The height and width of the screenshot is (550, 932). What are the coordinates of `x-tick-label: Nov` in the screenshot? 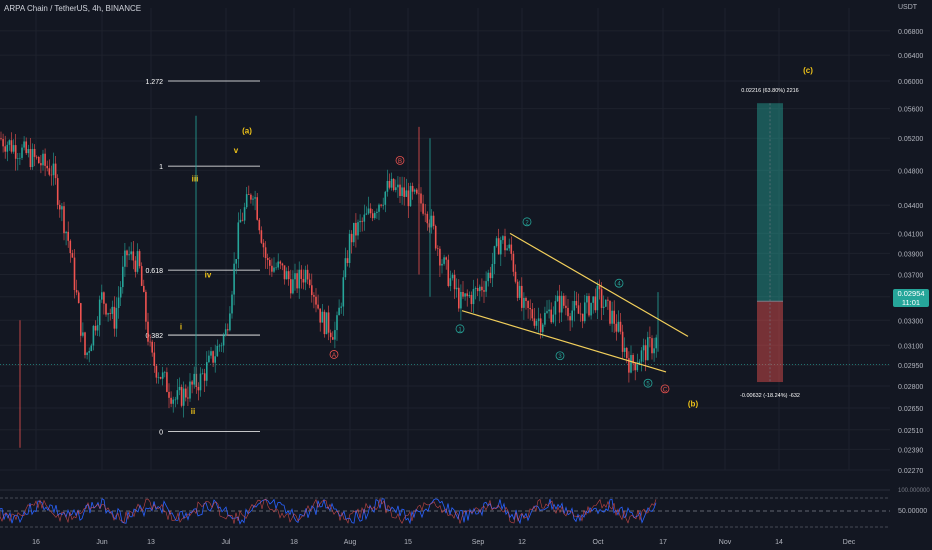 It's located at (725, 542).